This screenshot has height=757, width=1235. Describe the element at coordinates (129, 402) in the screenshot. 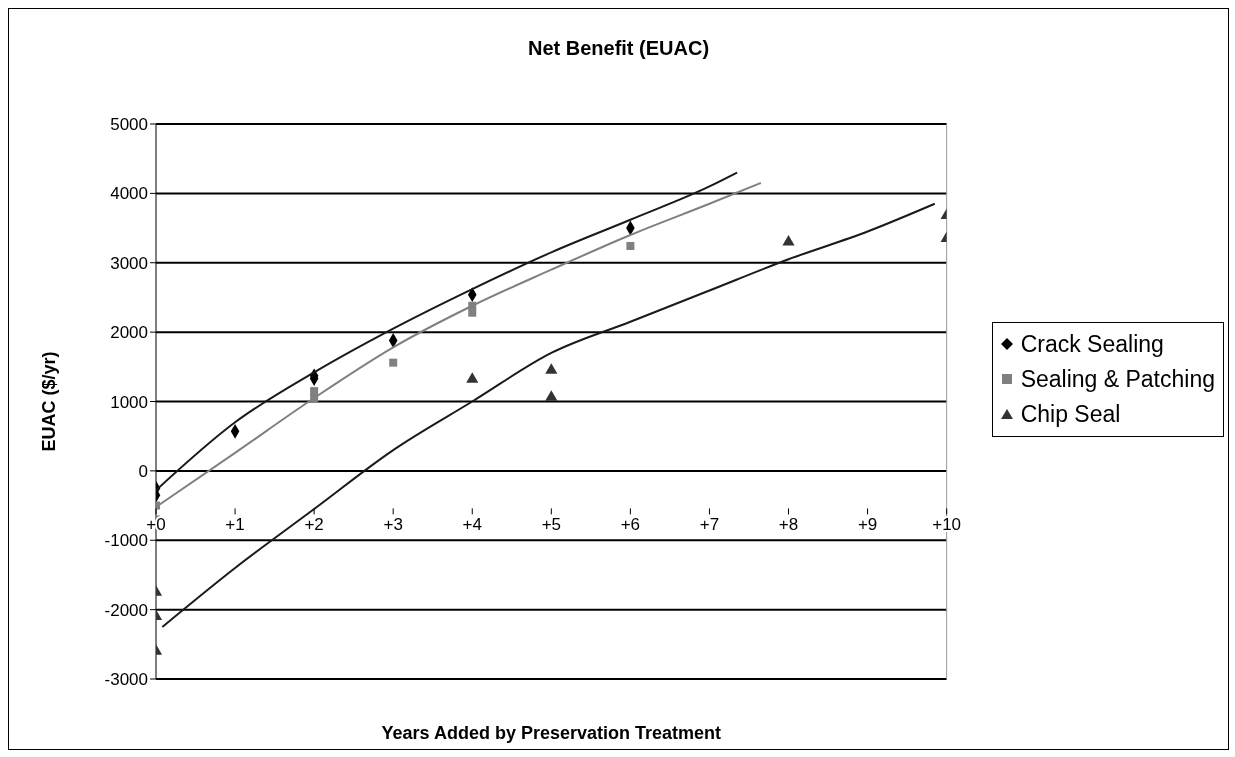

I see `y-tick-label: 1000` at that location.